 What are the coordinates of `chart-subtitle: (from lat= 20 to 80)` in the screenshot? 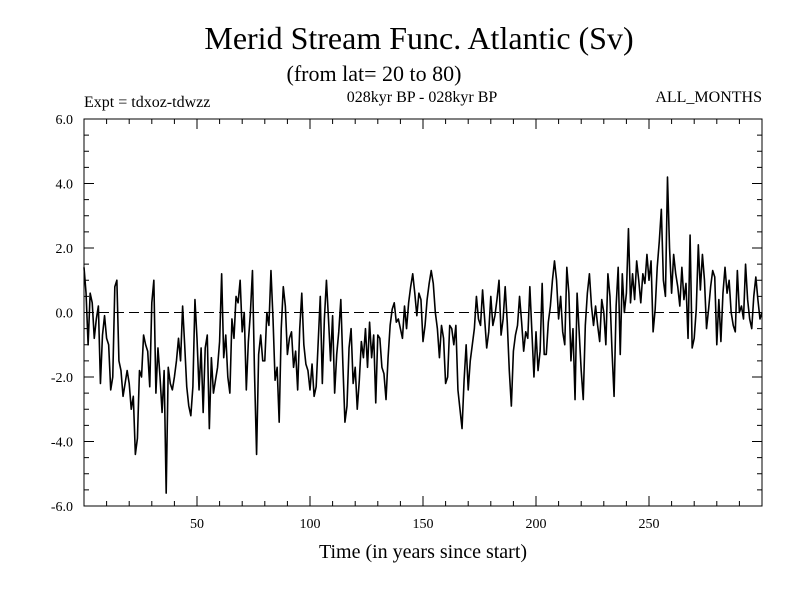 It's located at (374, 73).